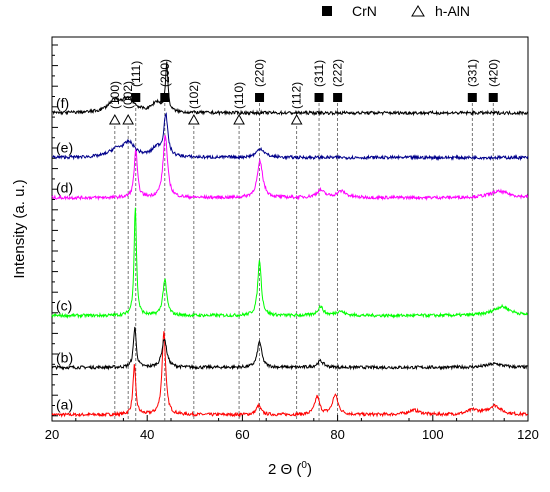  What do you see at coordinates (147, 434) in the screenshot?
I see `x-tick-label: 40` at bounding box center [147, 434].